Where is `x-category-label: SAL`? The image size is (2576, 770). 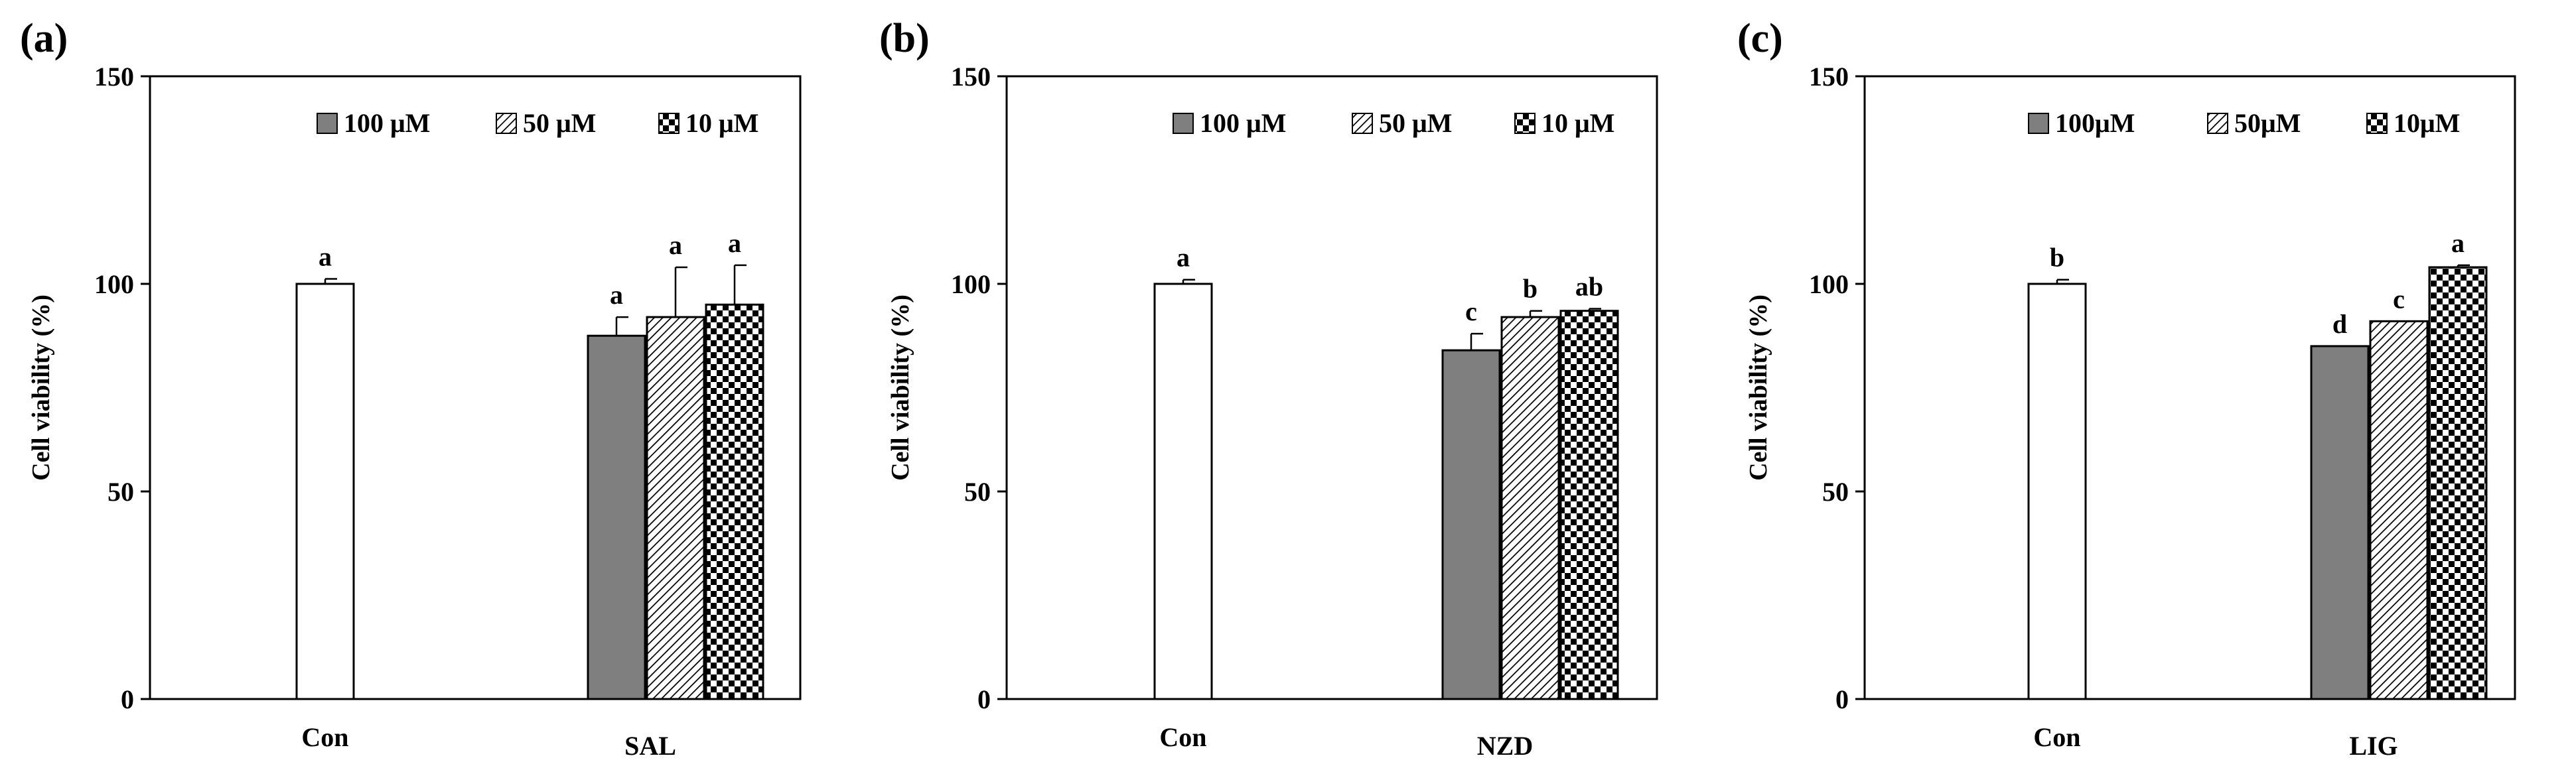
x-category-label: SAL is located at coordinates (650, 746).